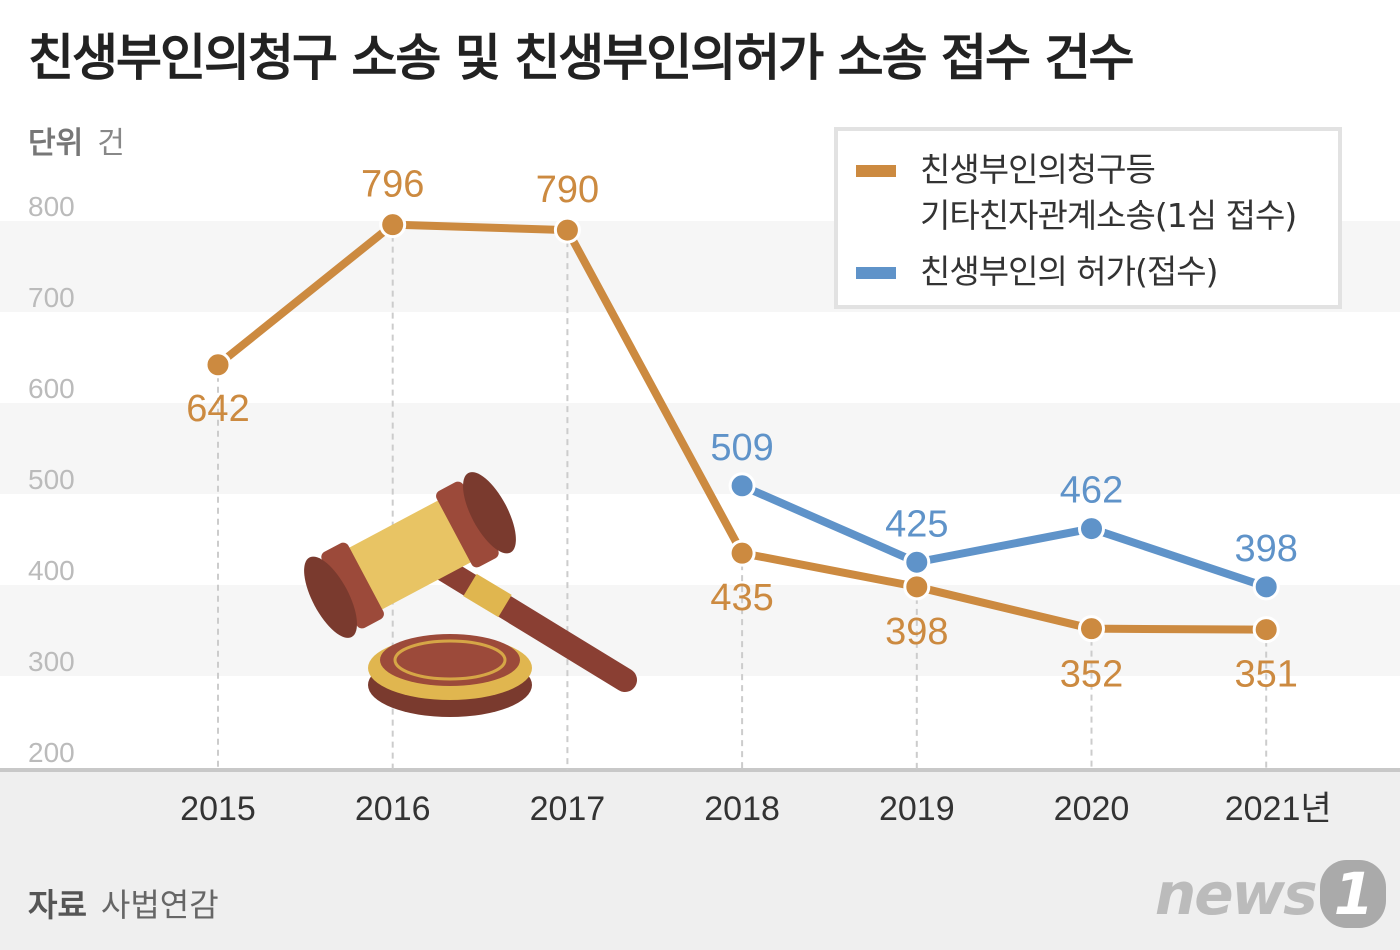 The height and width of the screenshot is (950, 1400). Describe the element at coordinates (1108, 192) in the screenshot. I see `legend-label: 친생부인의청구등 기타친자관계소송(1심 접수)` at that location.